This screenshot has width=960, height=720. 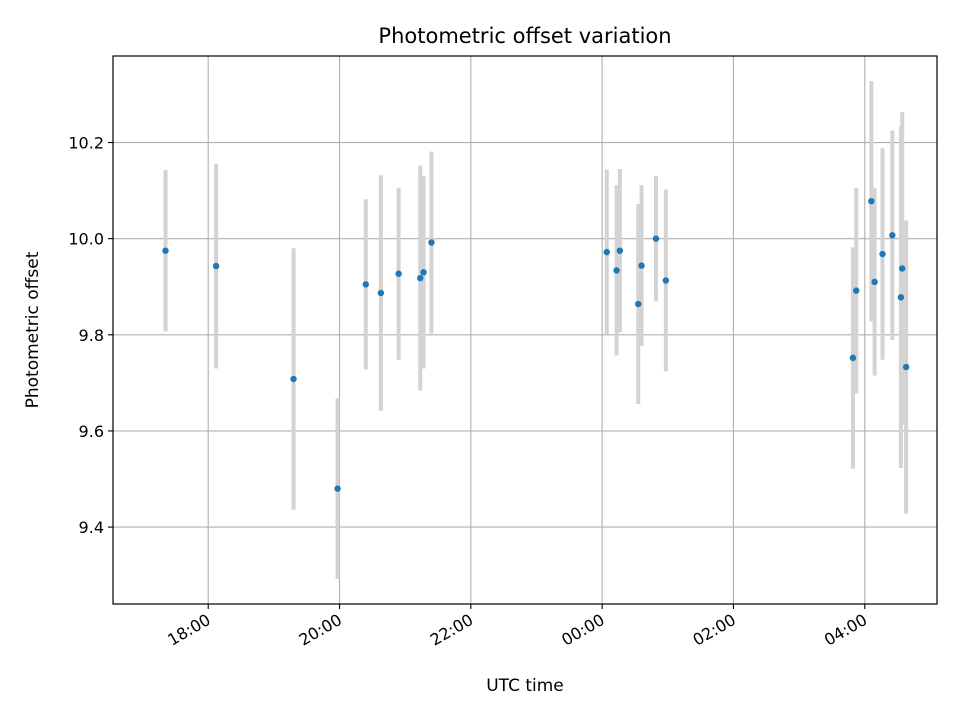 I want to click on y-axis-ticks: 9.4 9.6 9.8 10.0 10.2, so click(x=90, y=335).